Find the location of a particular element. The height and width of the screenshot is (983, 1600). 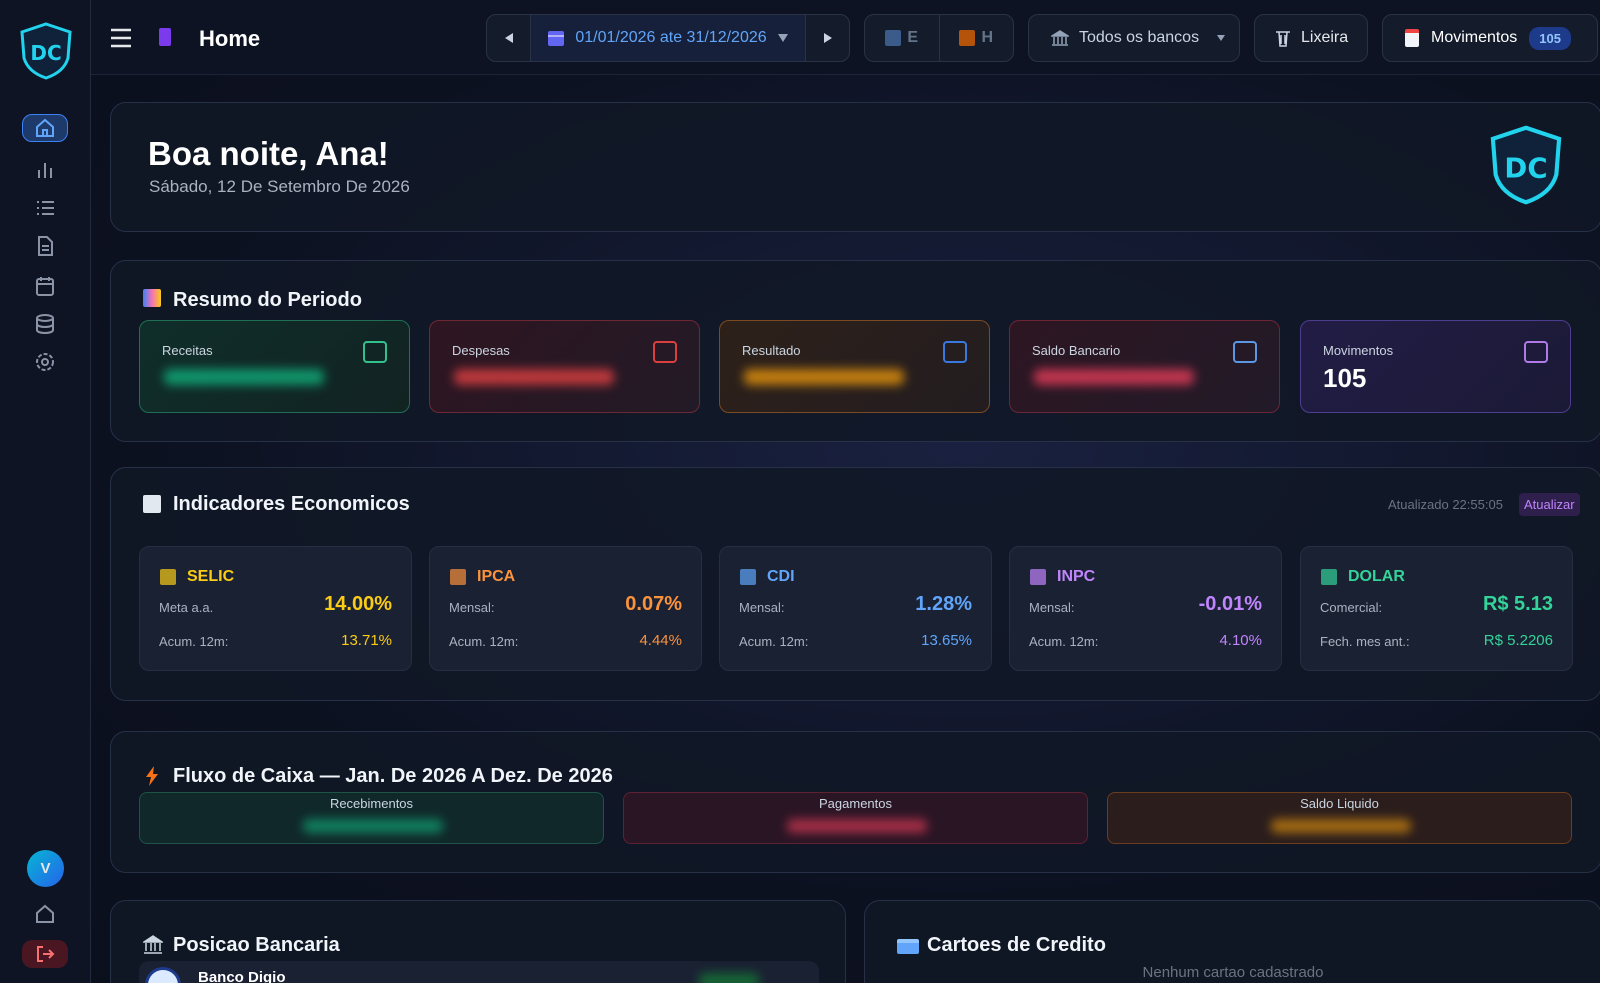

indicator-value: -0.01% is located at coordinates (1230, 604).